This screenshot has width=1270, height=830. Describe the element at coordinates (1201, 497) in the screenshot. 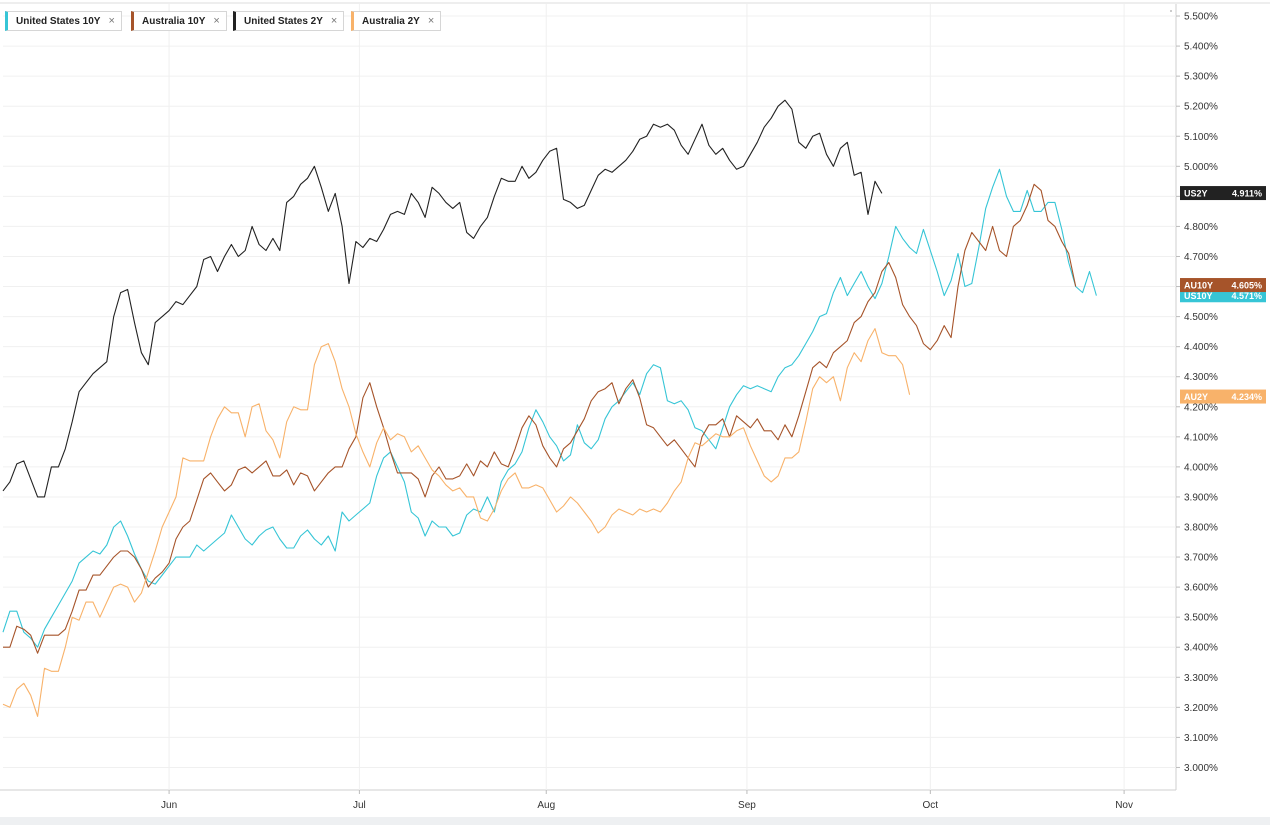

I see `y-tick-label: 3.900%` at that location.